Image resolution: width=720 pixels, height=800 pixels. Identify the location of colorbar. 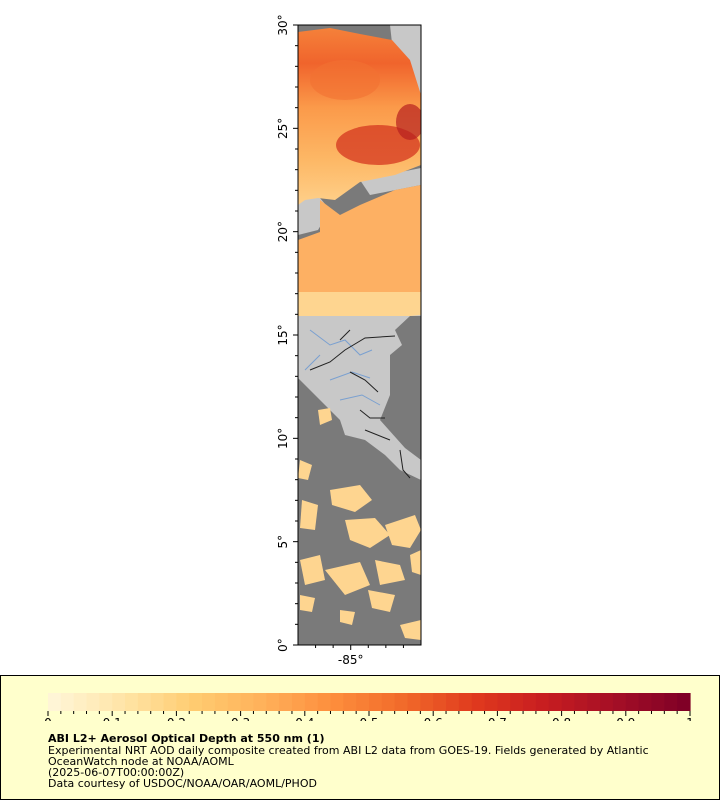
(369, 702).